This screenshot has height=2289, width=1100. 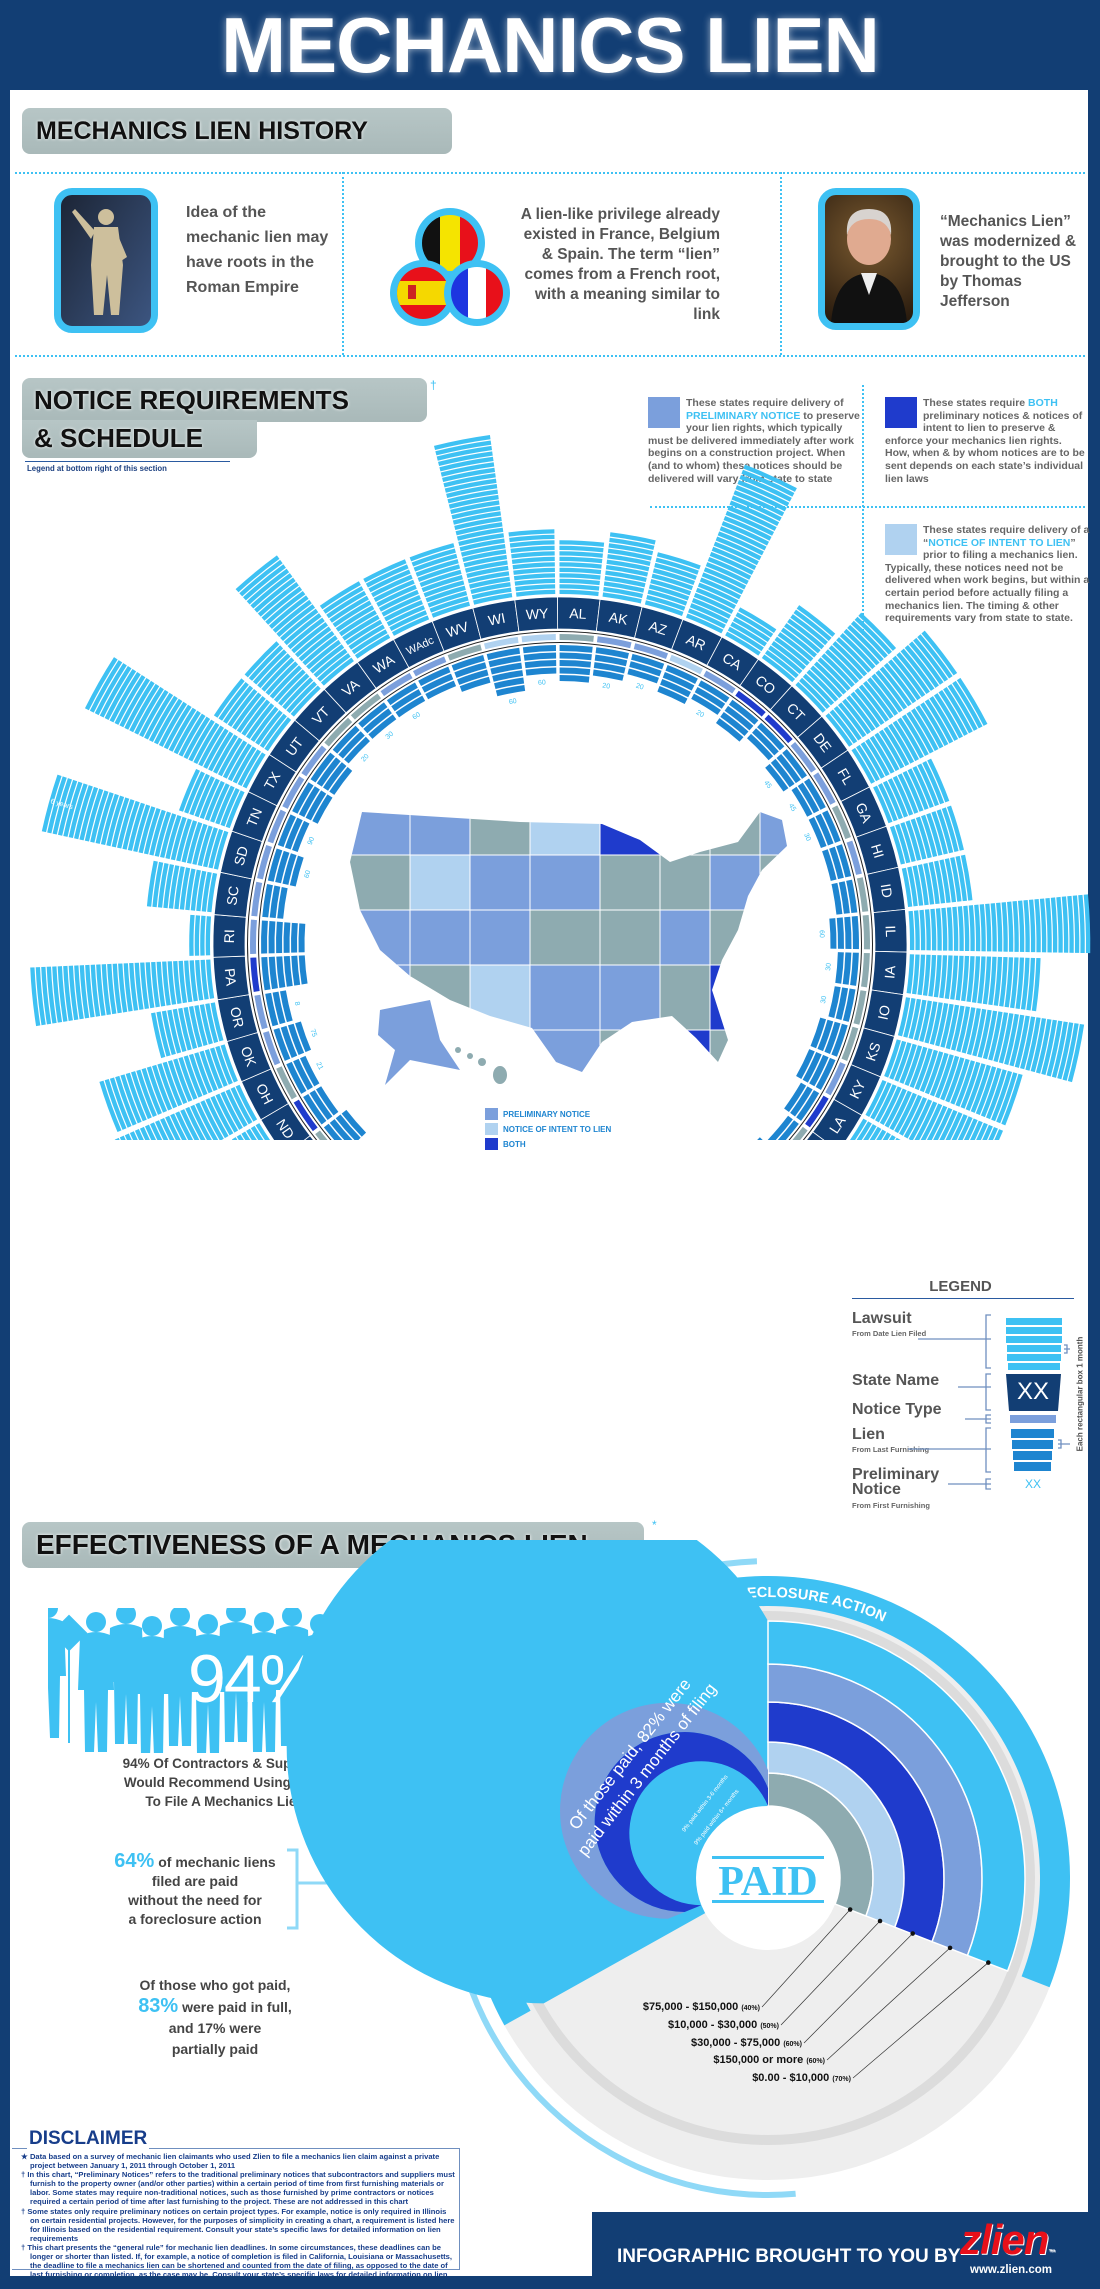 I want to click on alaska-shape, so click(x=419, y=1042).